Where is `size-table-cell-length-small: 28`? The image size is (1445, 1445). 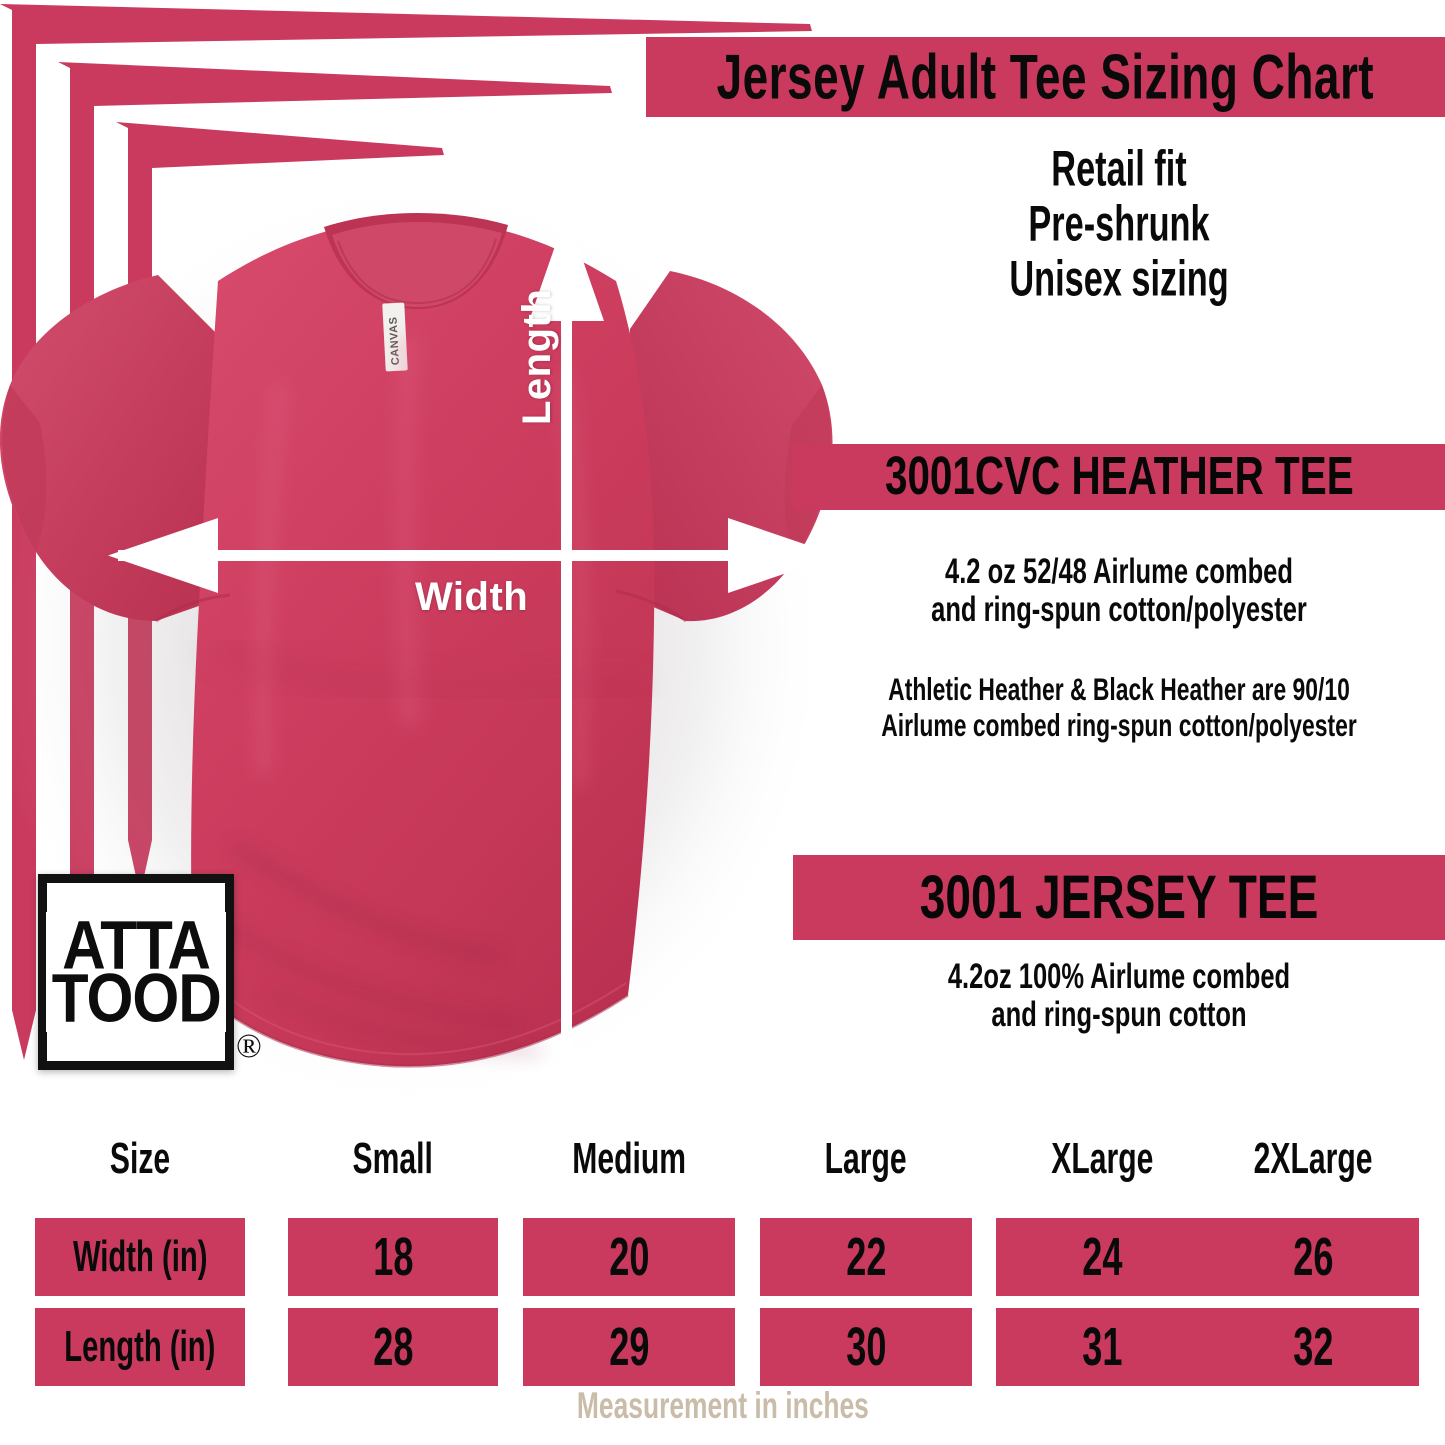
size-table-cell-length-small: 28 is located at coordinates (393, 1347).